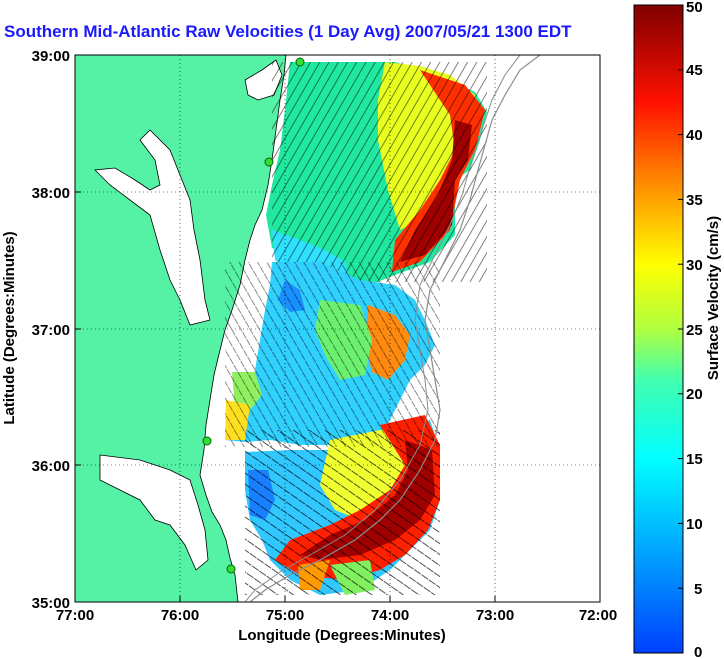  Describe the element at coordinates (379, 172) in the screenshot. I see `north-field-vectors` at that location.